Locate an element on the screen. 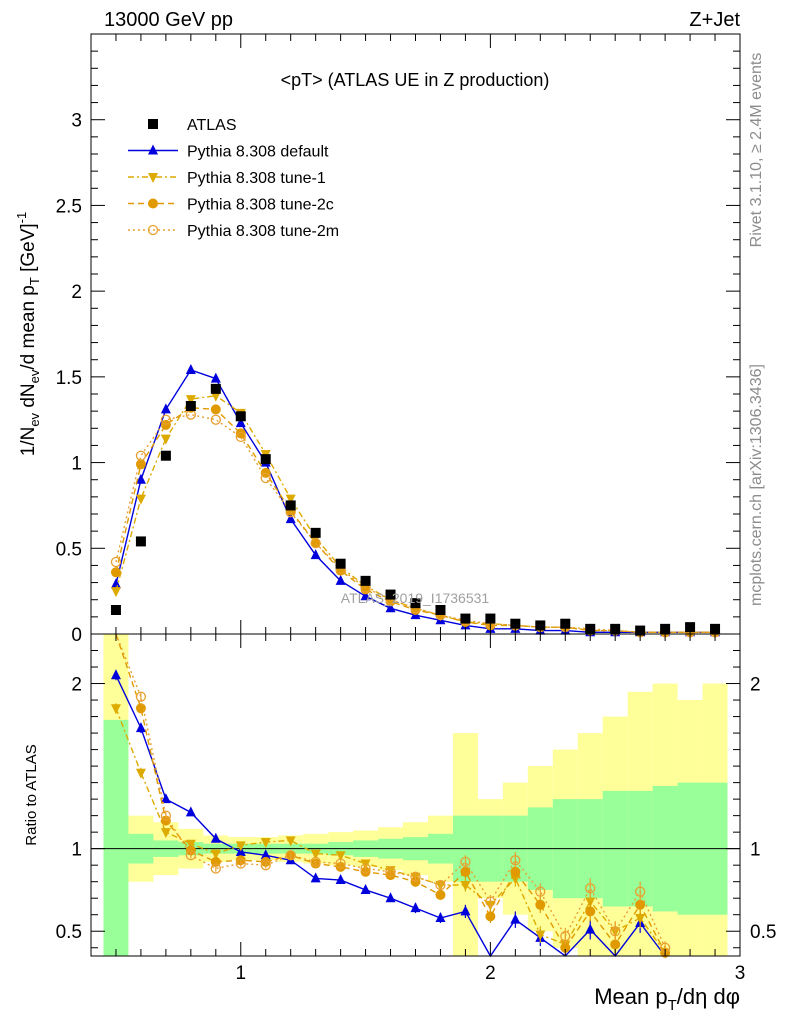  x-tick-label: 1 is located at coordinates (240, 973).